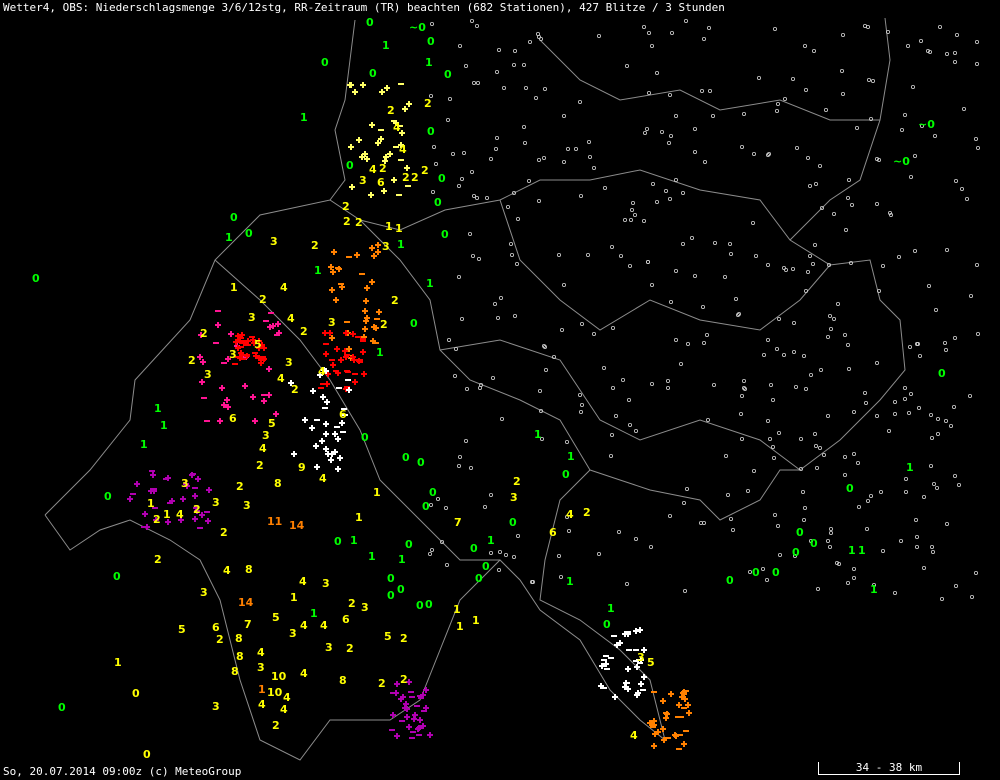 The image size is (1000, 780). Describe the element at coordinates (275, 521) in the screenshot. I see `station-value: 11` at that location.